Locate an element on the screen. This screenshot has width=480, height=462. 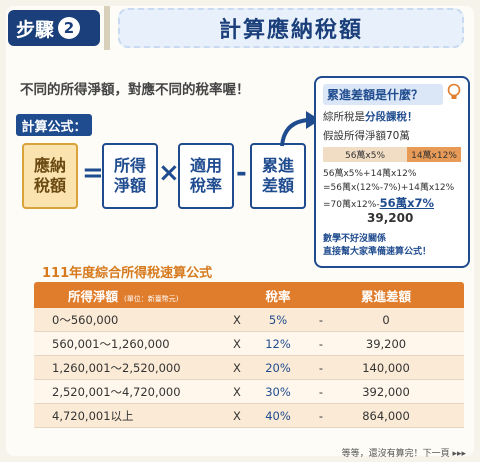
calc-line-3: =70萬x12%-56萬x7% is located at coordinates (392, 204).